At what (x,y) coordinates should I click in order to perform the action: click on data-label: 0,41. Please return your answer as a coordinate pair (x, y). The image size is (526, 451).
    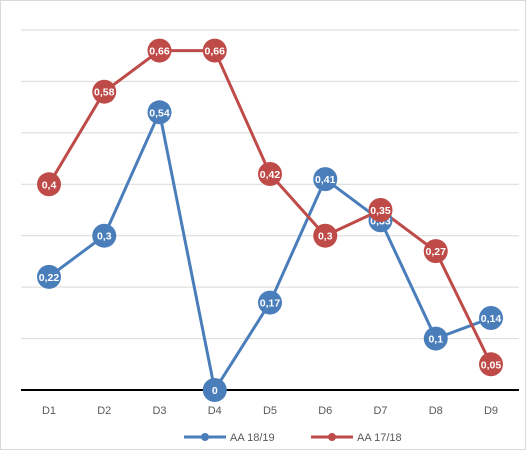
    Looking at the image, I should click on (325, 180).